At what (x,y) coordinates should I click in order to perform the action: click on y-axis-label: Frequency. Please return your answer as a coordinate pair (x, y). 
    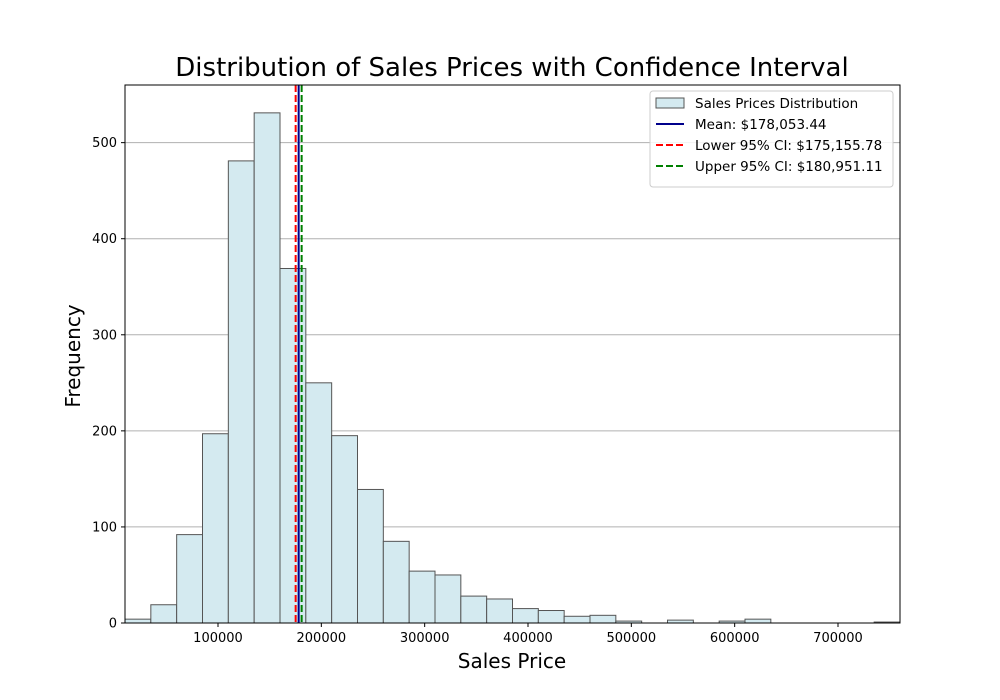
    Looking at the image, I should click on (73, 355).